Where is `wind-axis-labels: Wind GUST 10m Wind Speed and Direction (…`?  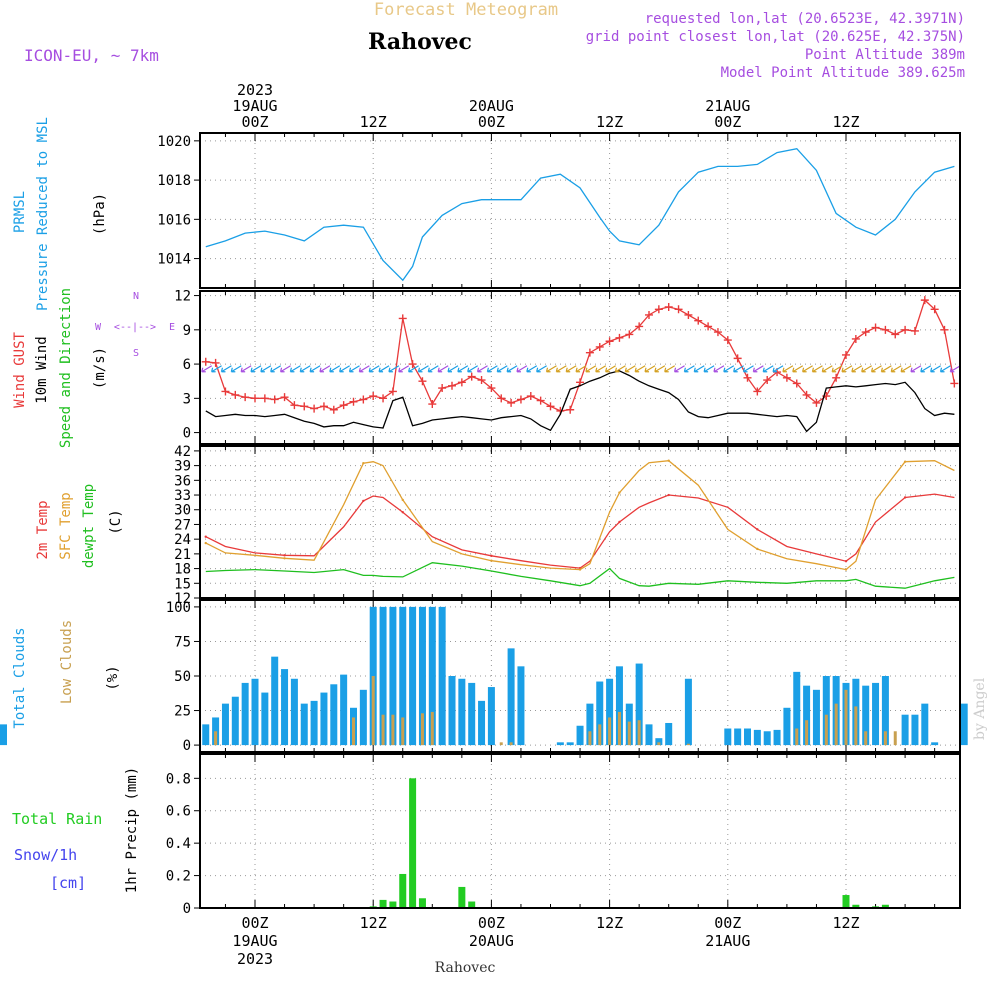 wind-axis-labels: Wind GUST 10m Wind Speed and Direction (… is located at coordinates (93, 368).